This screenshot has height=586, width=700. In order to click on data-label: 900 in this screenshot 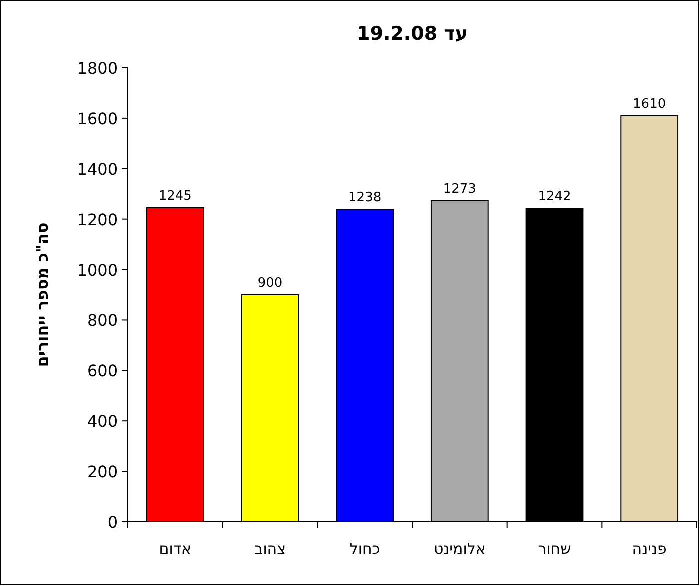, I will do `click(270, 283)`.